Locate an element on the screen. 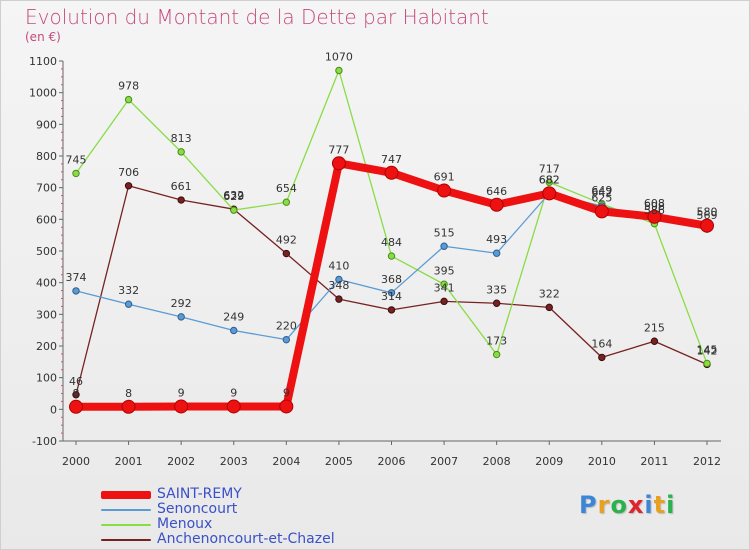  chart-subtitle: (en €) is located at coordinates (43, 37).